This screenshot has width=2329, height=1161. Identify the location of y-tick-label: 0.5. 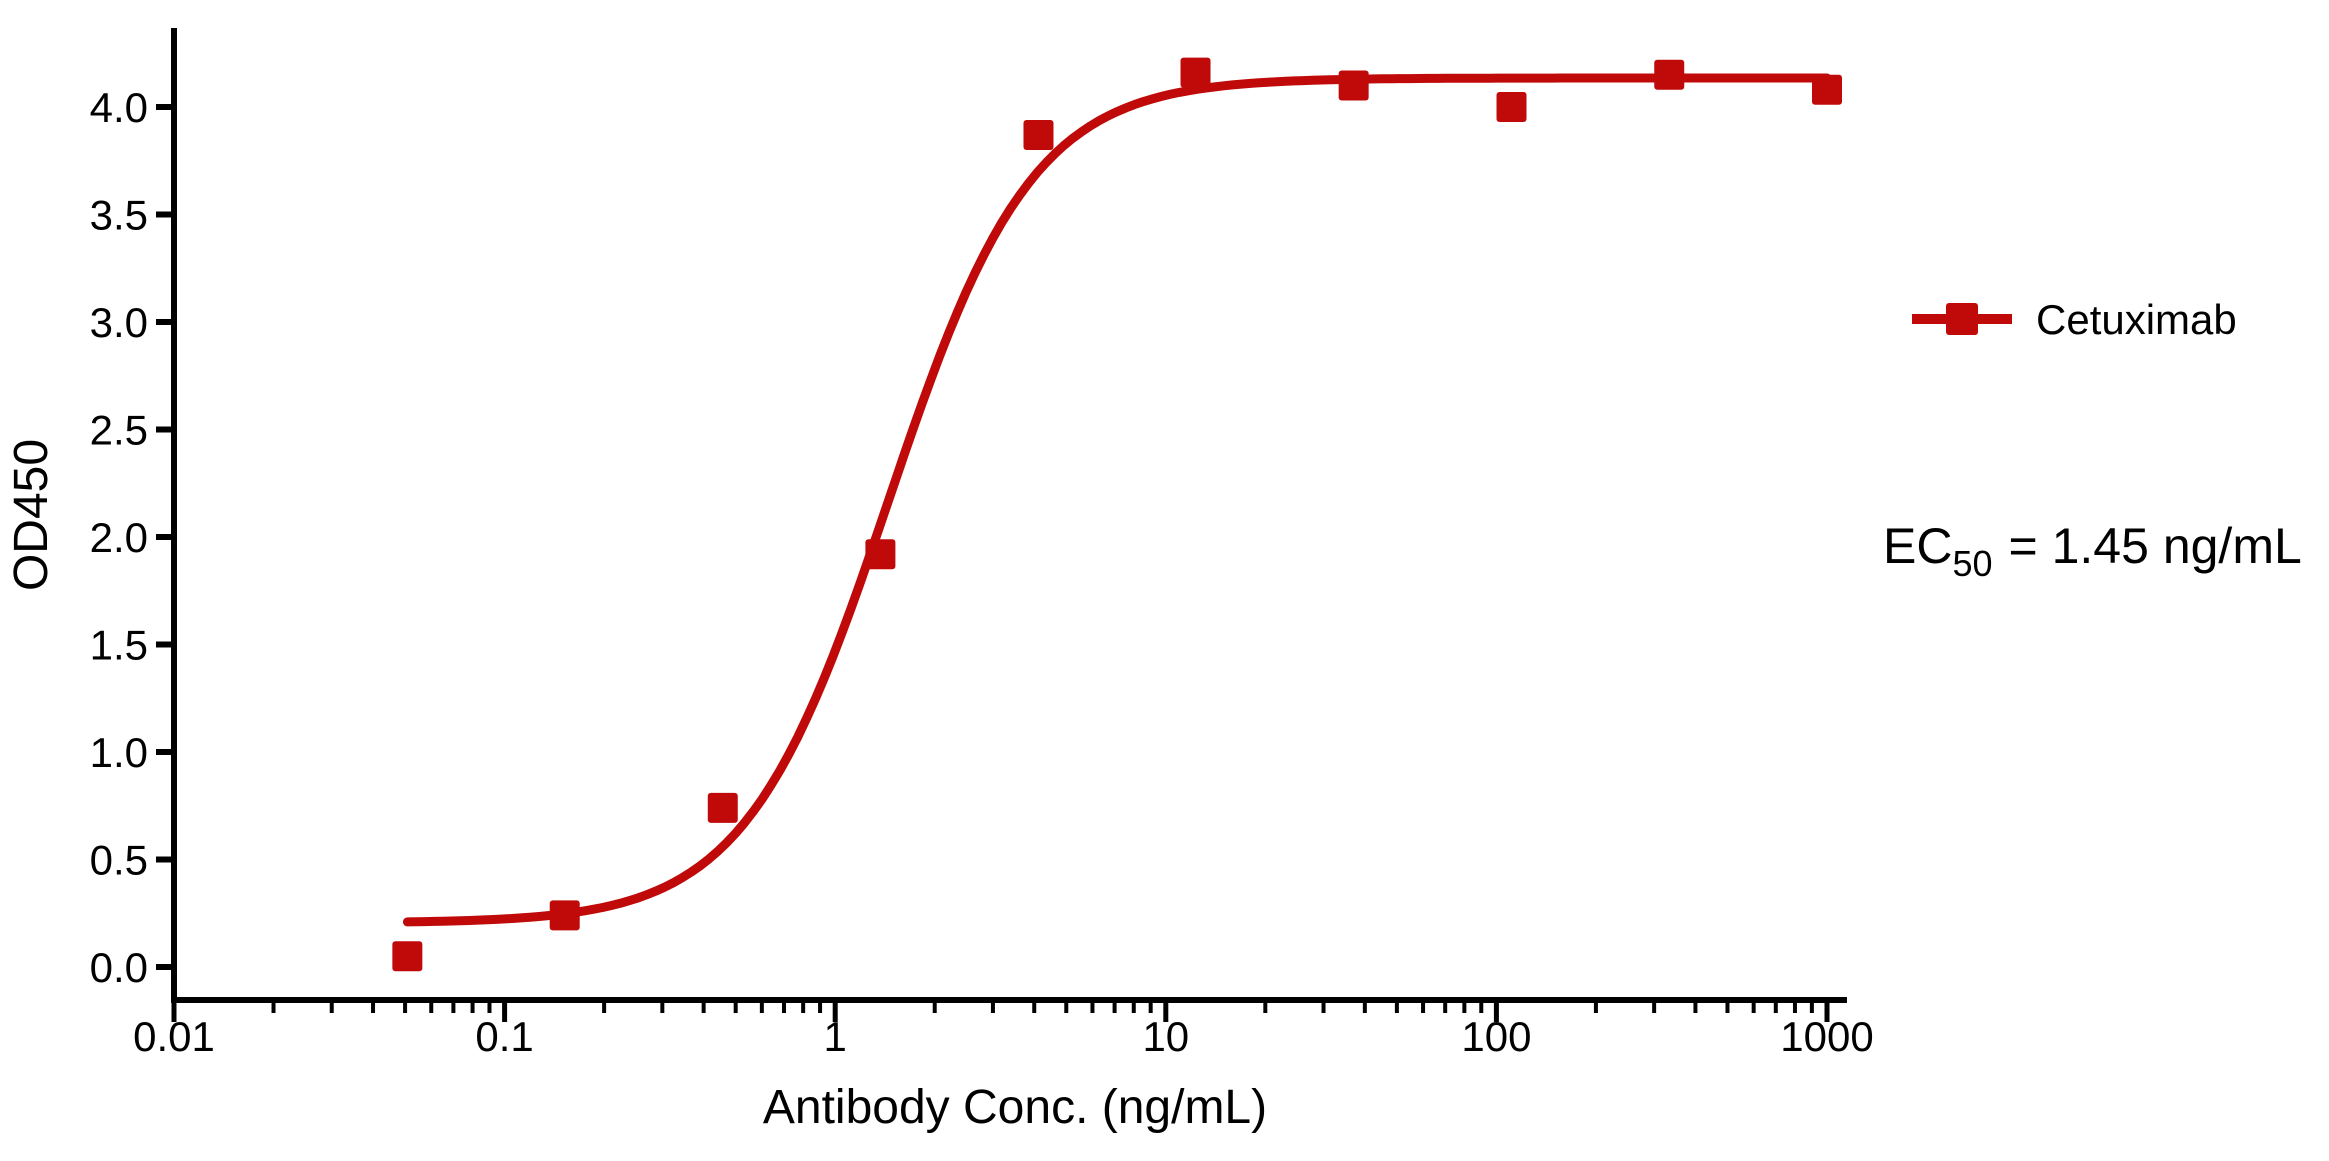
(119, 860).